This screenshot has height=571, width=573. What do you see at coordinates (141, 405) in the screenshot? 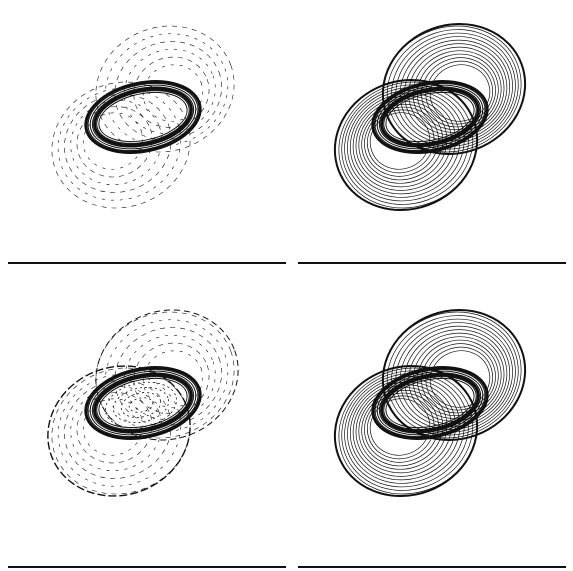
I see `inner-contour` at bounding box center [141, 405].